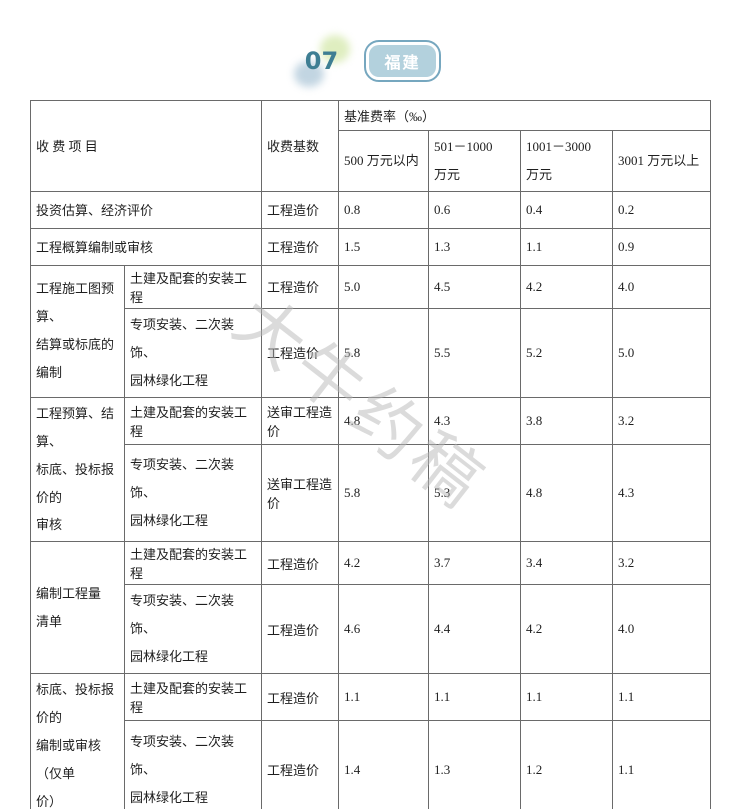 The height and width of the screenshot is (809, 739). I want to click on cell-rate: 0.8, so click(384, 209).